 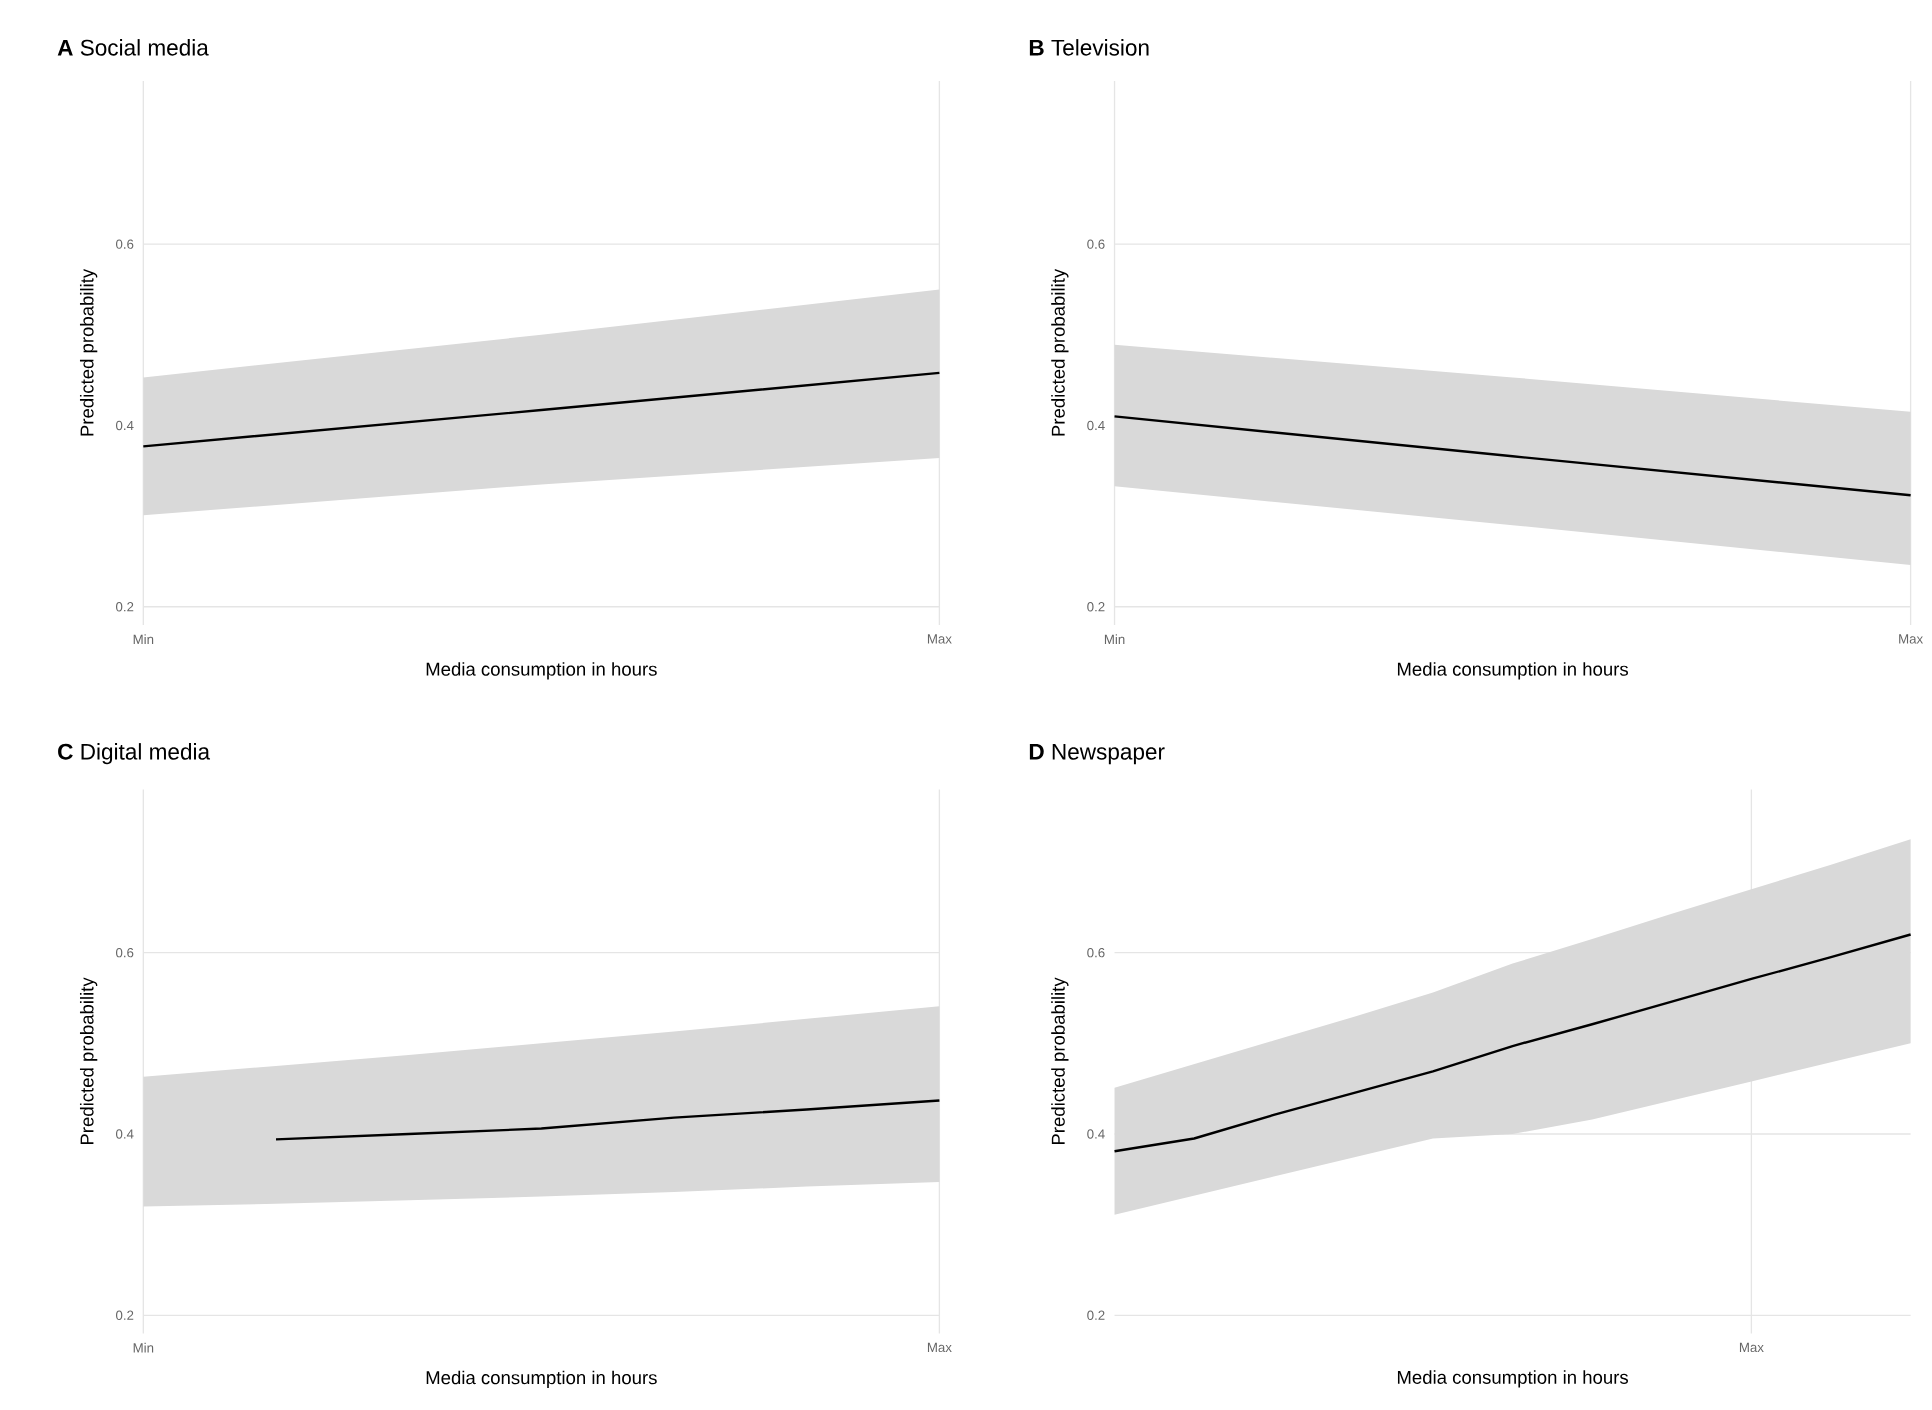 I want to click on chart-title: C Digital media, so click(x=134, y=754).